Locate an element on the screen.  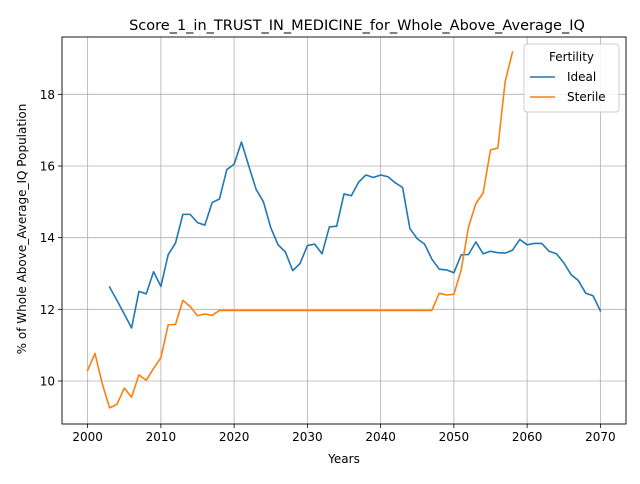
x-tick-label: 2030 is located at coordinates (307, 437).